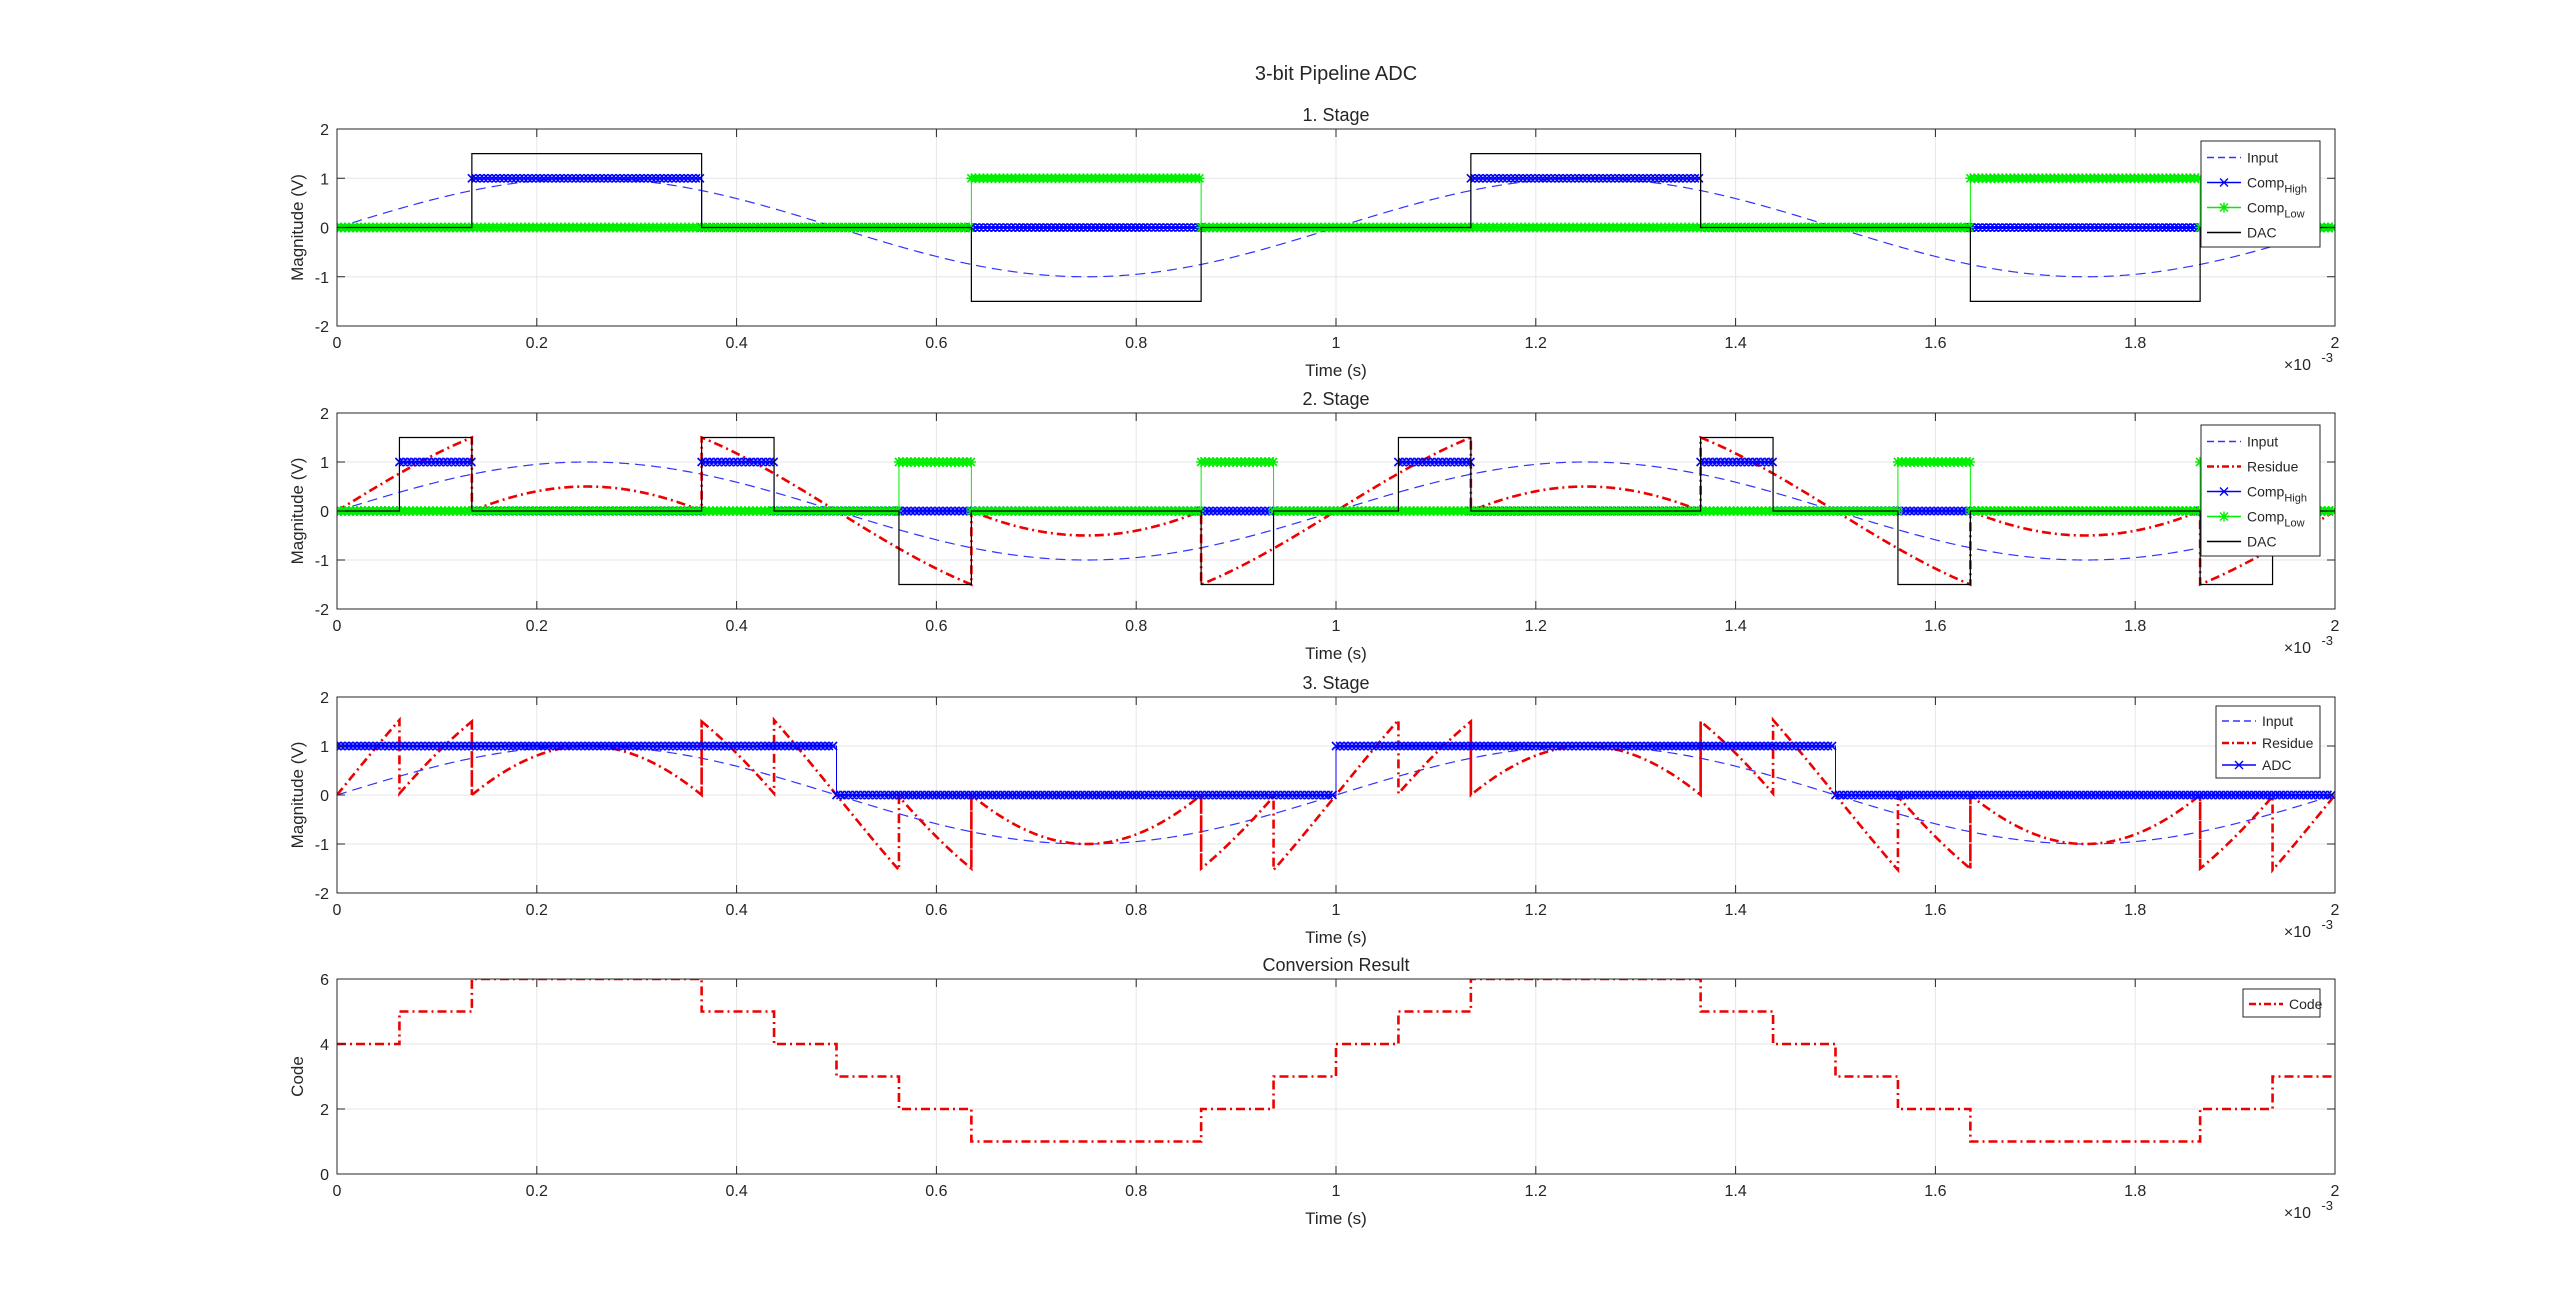 Image resolution: width=2560 pixels, height=1312 pixels. What do you see at coordinates (1336, 770) in the screenshot?
I see `series-adc-line` at bounding box center [1336, 770].